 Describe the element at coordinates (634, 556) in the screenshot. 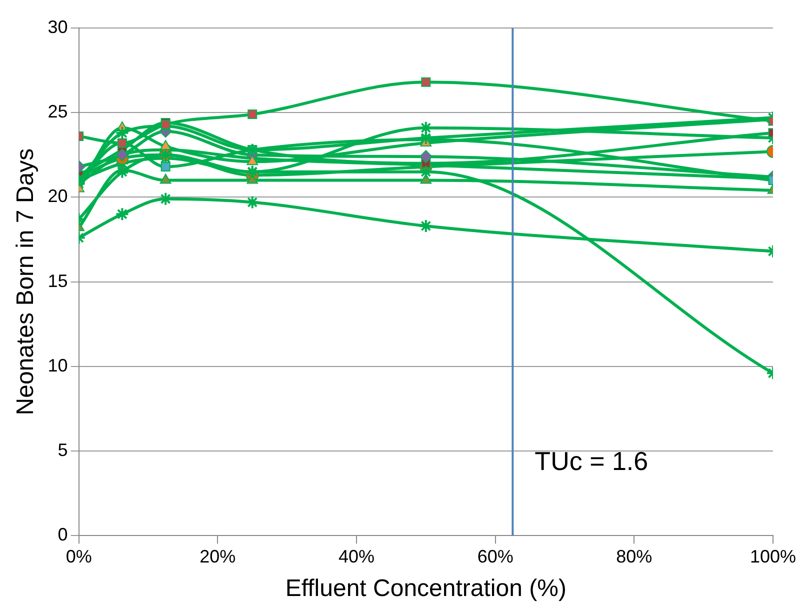

I see `x-tick-label: 80%` at that location.